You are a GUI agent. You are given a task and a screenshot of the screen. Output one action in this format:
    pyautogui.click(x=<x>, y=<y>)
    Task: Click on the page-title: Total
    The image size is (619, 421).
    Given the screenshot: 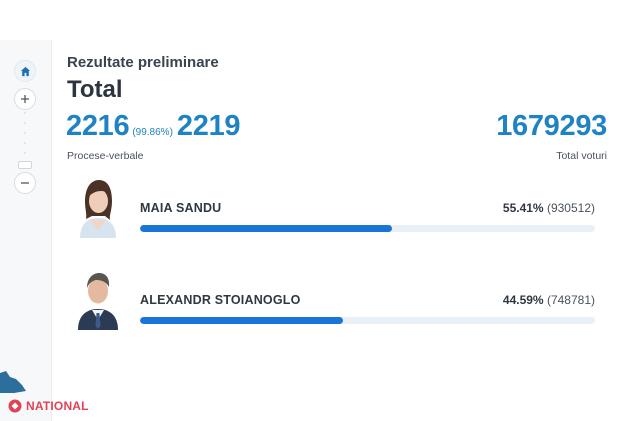 What is the action you would take?
    pyautogui.click(x=95, y=89)
    